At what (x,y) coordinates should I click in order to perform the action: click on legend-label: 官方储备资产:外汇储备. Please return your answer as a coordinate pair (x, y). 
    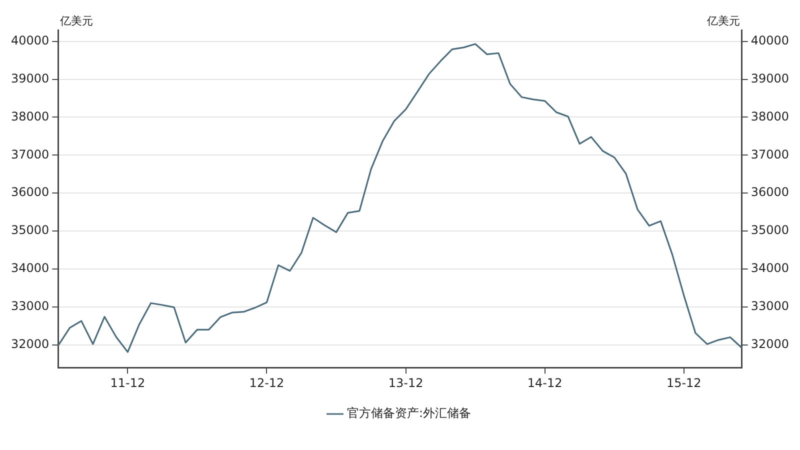
    Looking at the image, I should click on (409, 413).